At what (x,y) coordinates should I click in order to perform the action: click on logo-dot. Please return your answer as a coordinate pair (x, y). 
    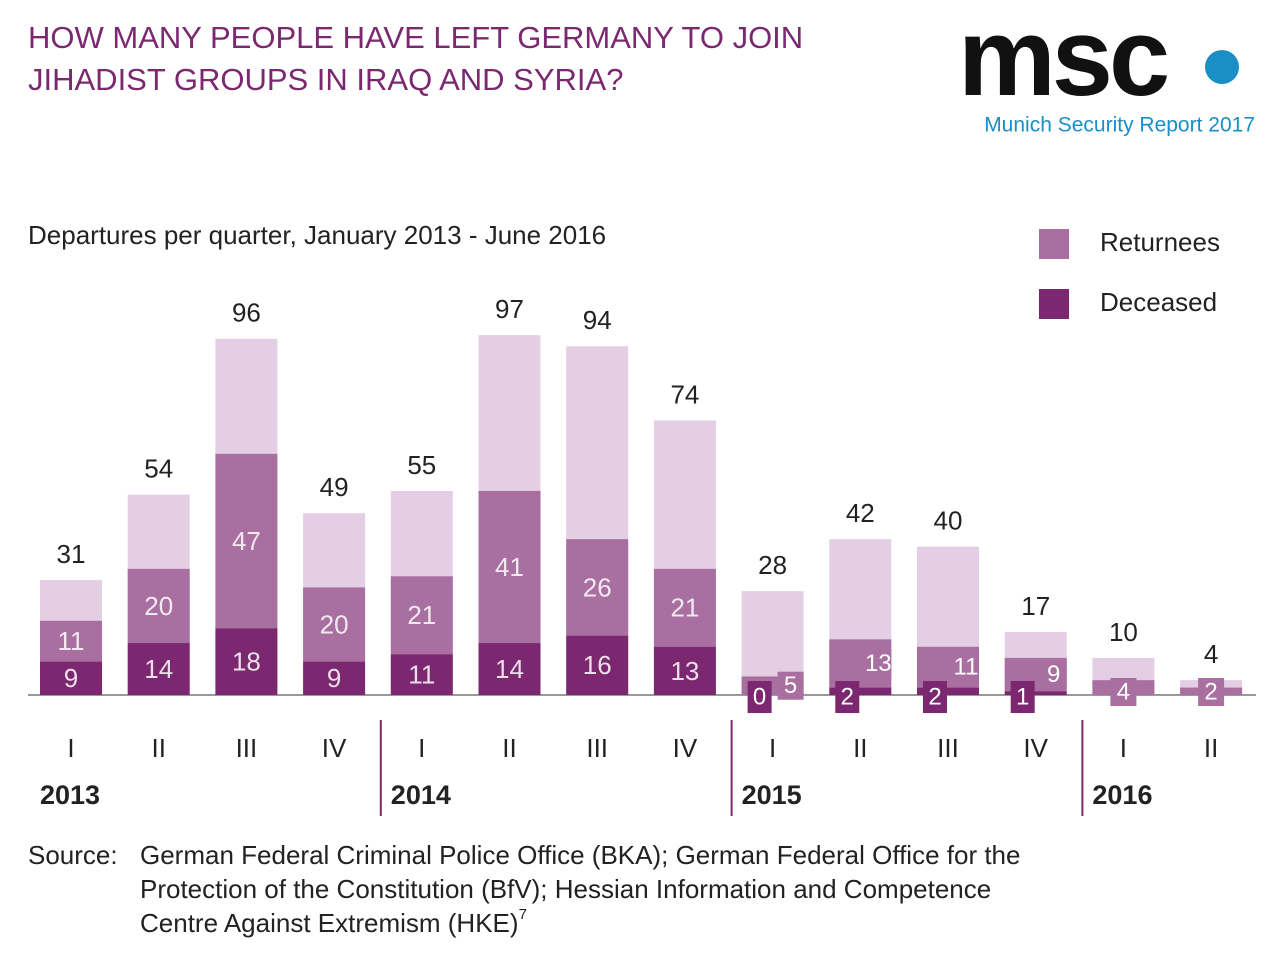
    Looking at the image, I should click on (1222, 67).